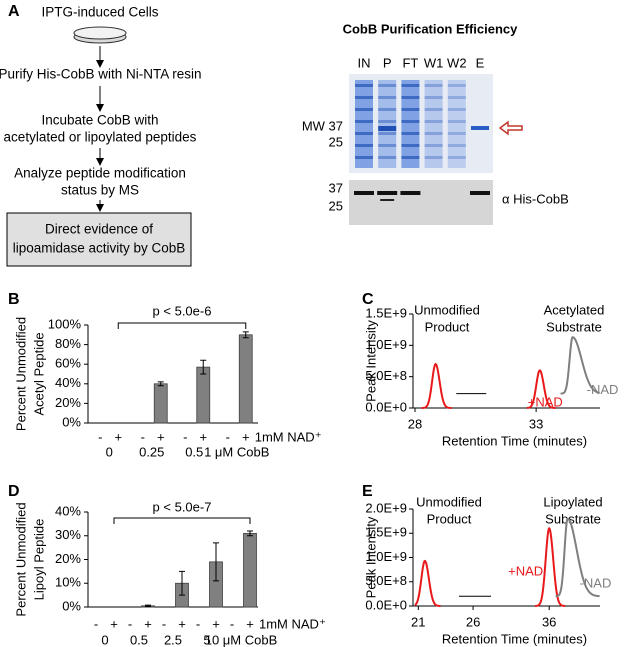 This screenshot has height=647, width=625. Describe the element at coordinates (236, 451) in the screenshot. I see `group-label: 1 μM CobB` at that location.